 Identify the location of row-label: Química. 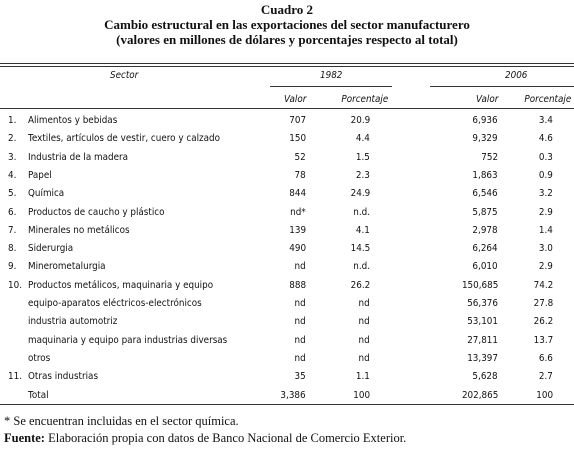
(46, 194).